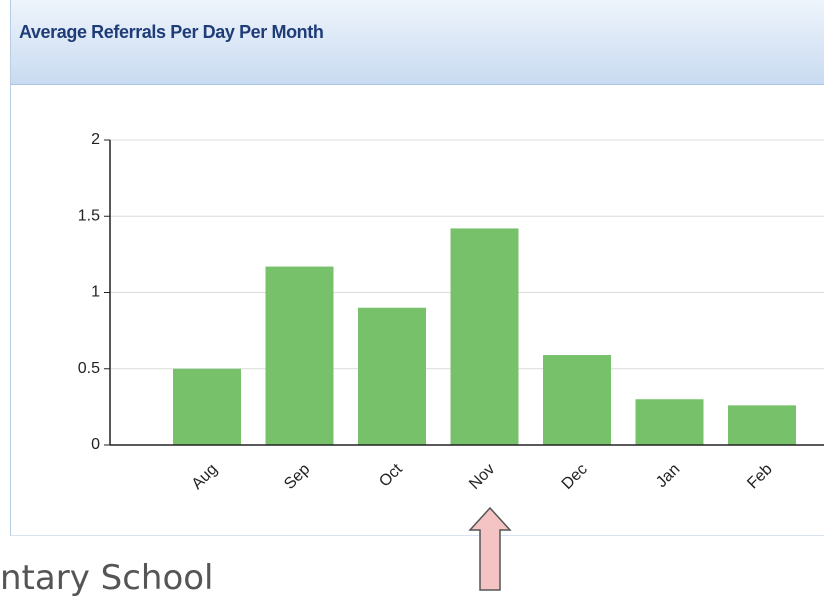  I want to click on y-tick-label: 1, so click(95, 292).